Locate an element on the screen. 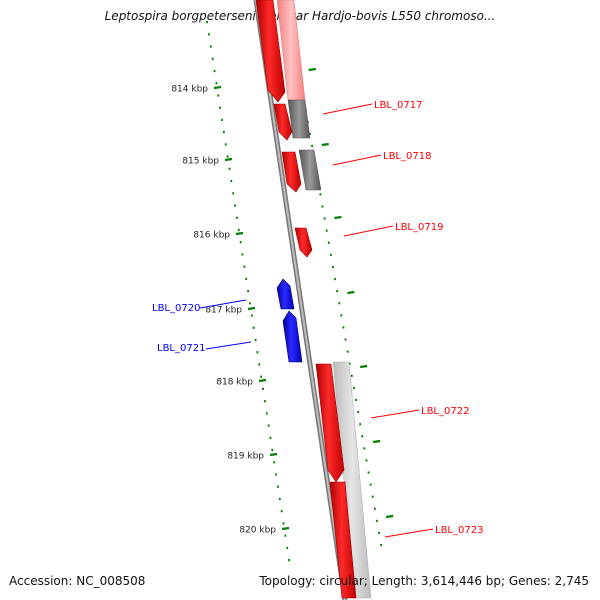 This screenshot has height=600, width=600. gene-label-LBL_0717: LBL_0717 is located at coordinates (398, 105).